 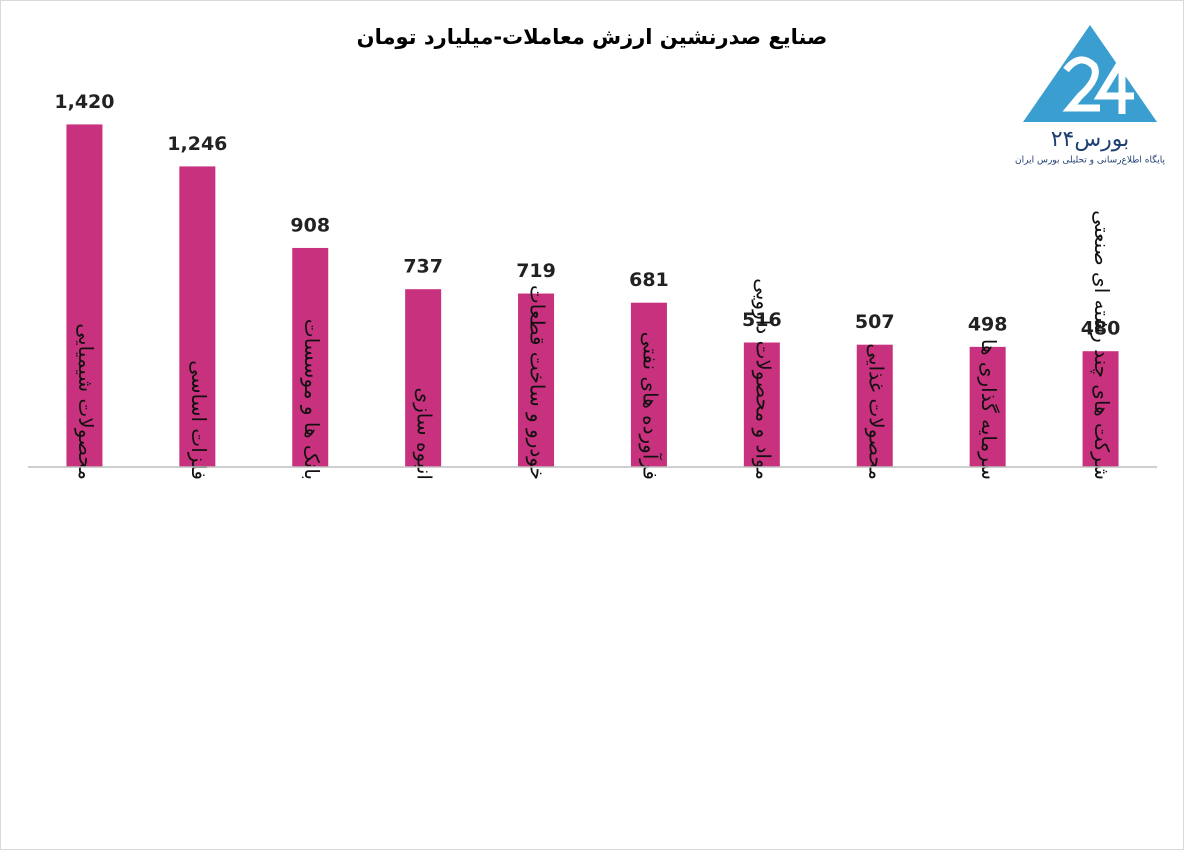 I want to click on value-label: 737, so click(x=423, y=267).